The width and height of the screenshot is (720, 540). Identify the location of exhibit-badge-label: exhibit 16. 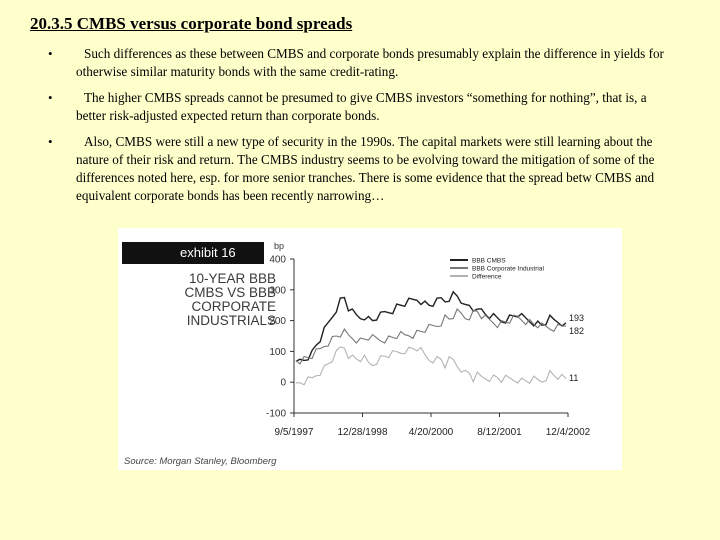
(208, 252).